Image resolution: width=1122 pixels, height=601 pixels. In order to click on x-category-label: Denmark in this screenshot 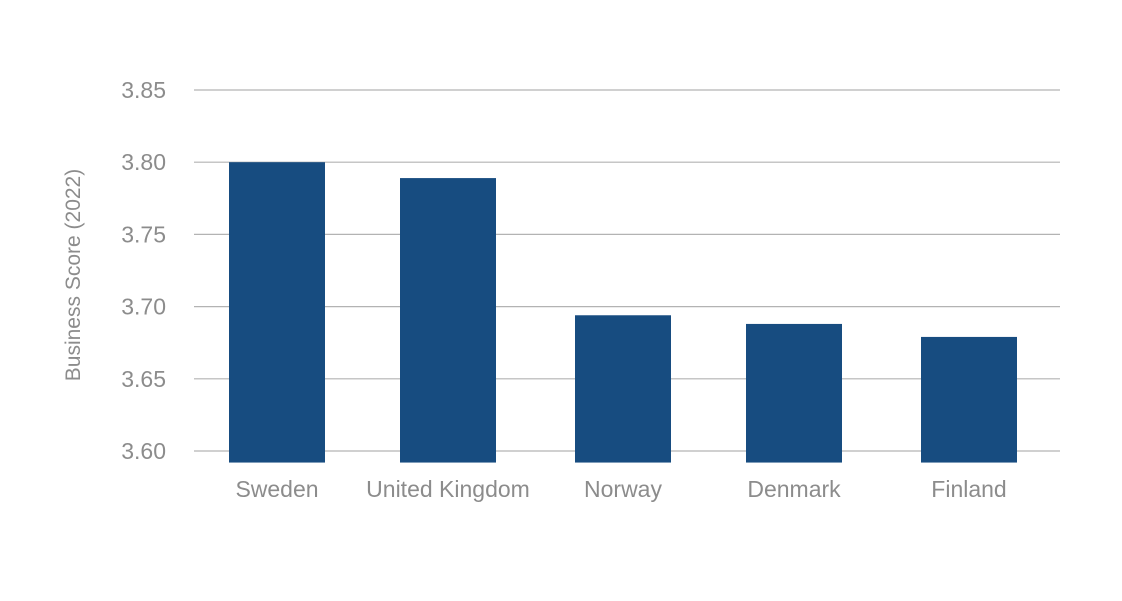, I will do `click(794, 489)`.